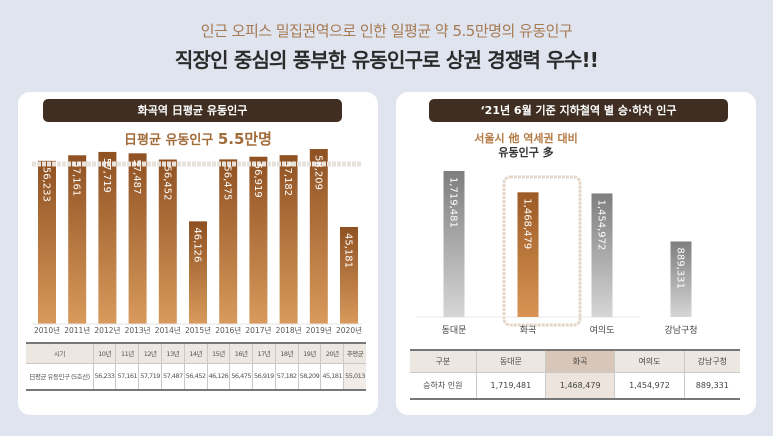 The image size is (773, 436). What do you see at coordinates (511, 385) in the screenshot?
I see `table-cell: 1,719,481` at bounding box center [511, 385].